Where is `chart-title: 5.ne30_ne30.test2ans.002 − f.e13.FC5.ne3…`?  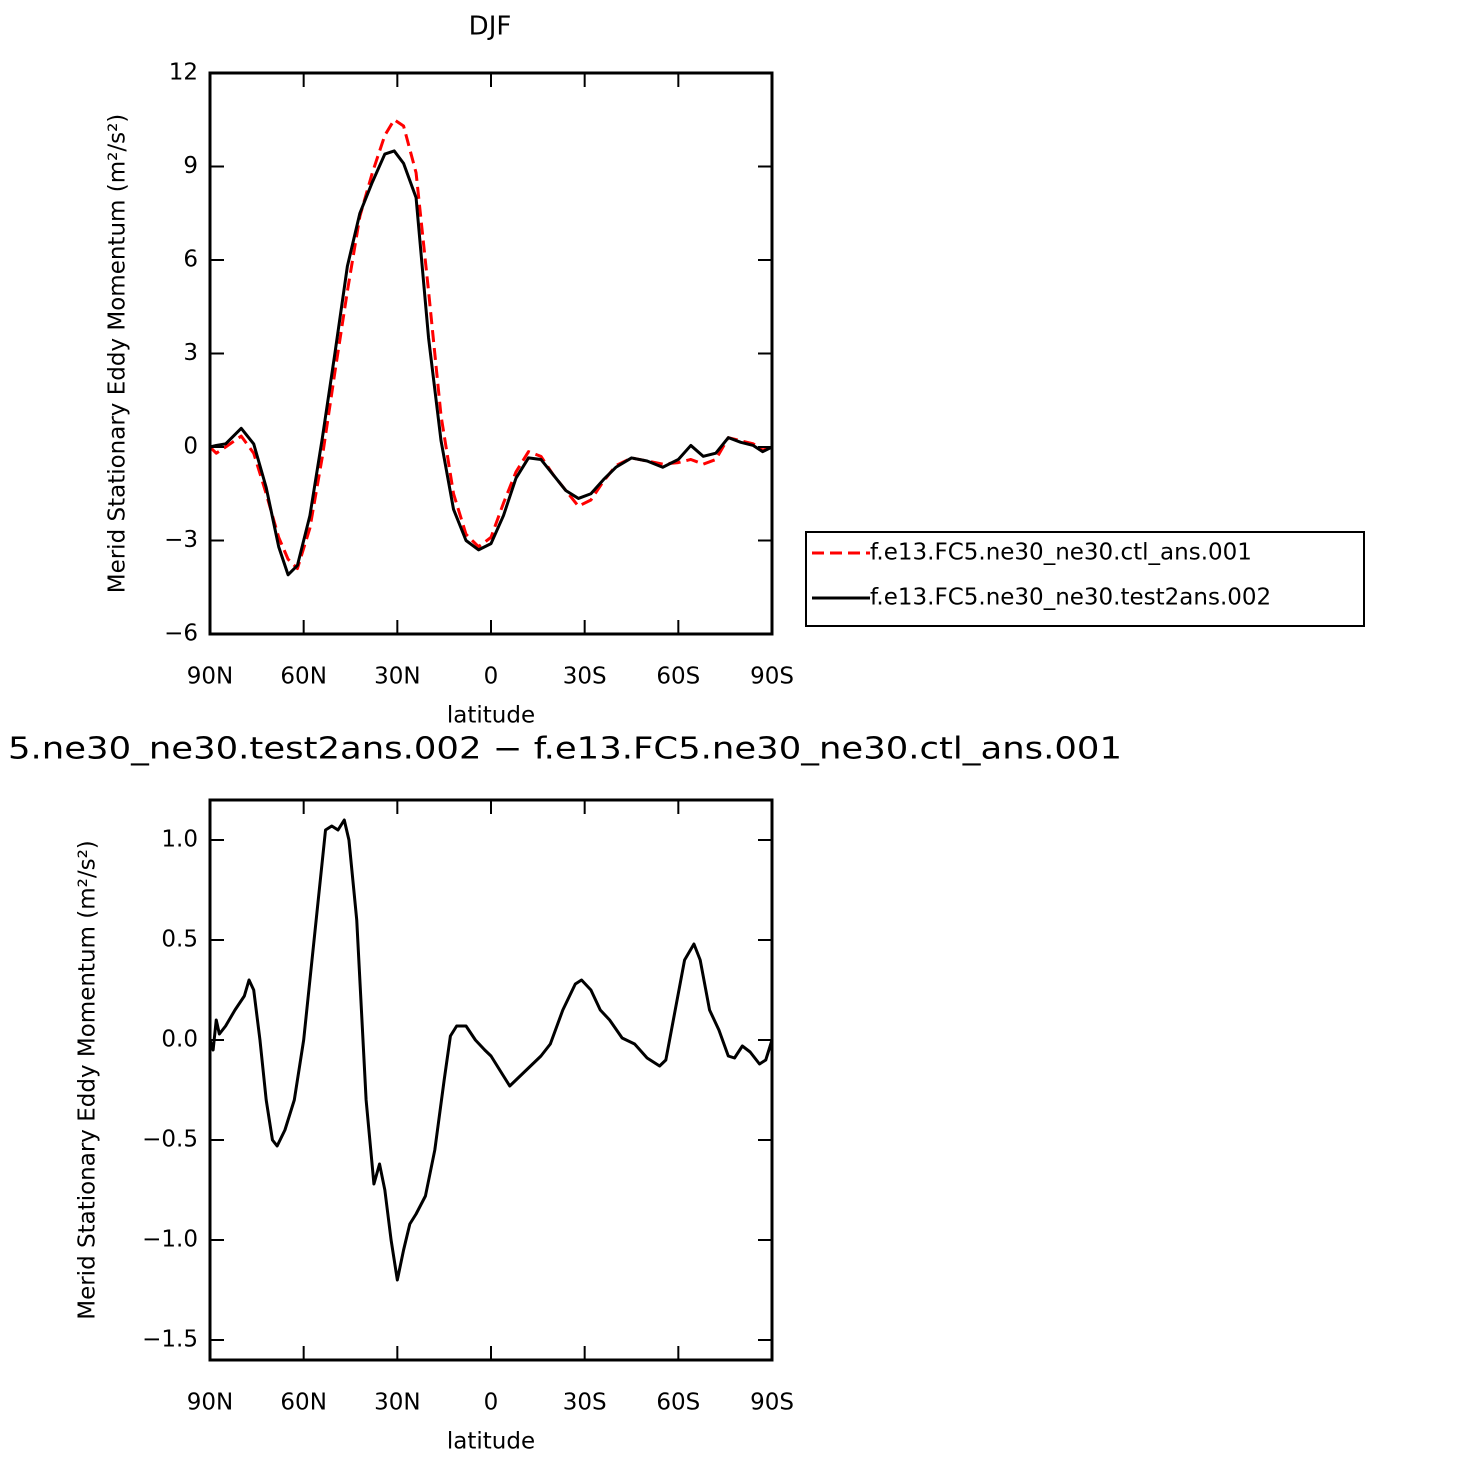 chart-title: 5.ne30_ne30.test2ans.002 − f.e13.FC5.ne3… is located at coordinates (565, 749).